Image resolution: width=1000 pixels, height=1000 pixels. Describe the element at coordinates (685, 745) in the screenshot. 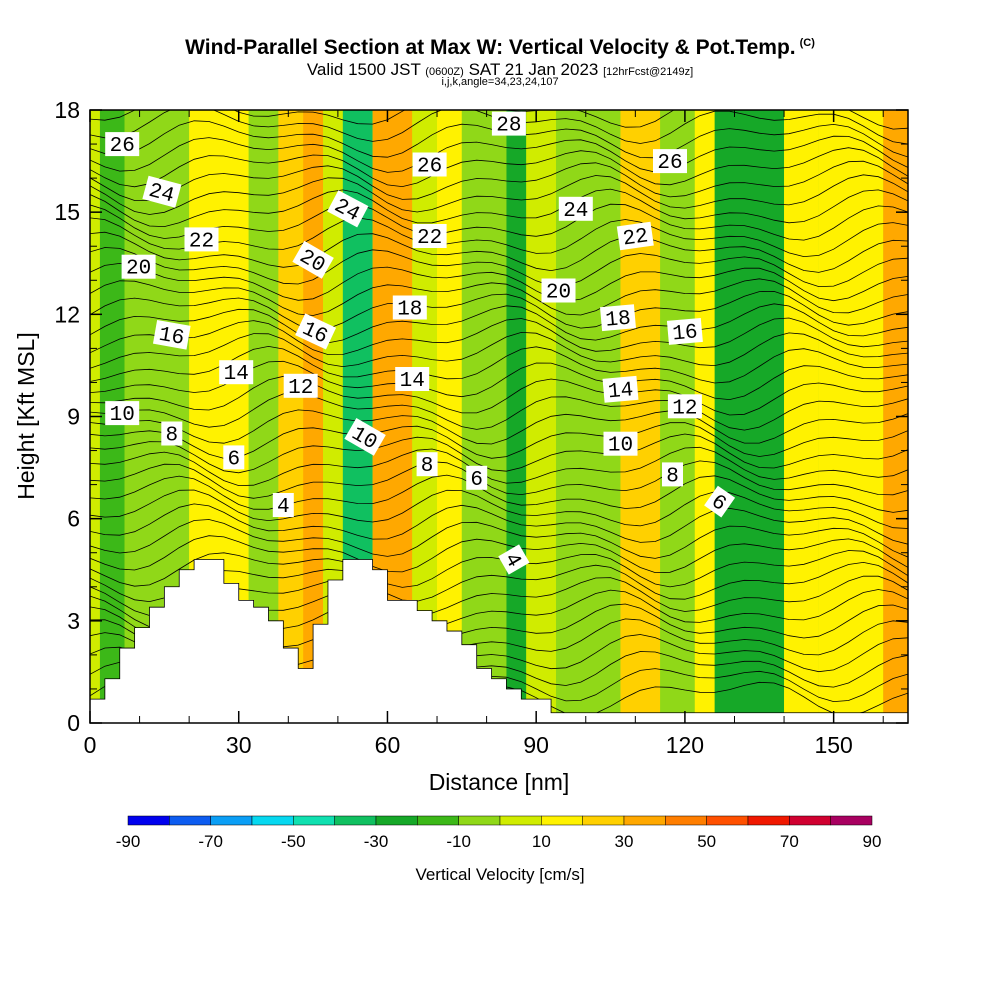

I see `x-tick-label: 120` at that location.